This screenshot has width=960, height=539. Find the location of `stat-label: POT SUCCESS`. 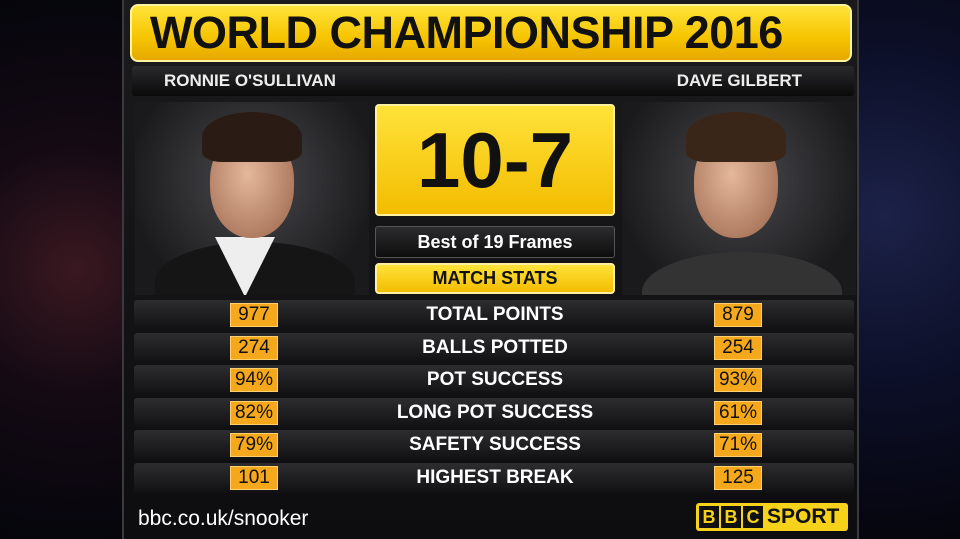

stat-label: POT SUCCESS is located at coordinates (495, 379).